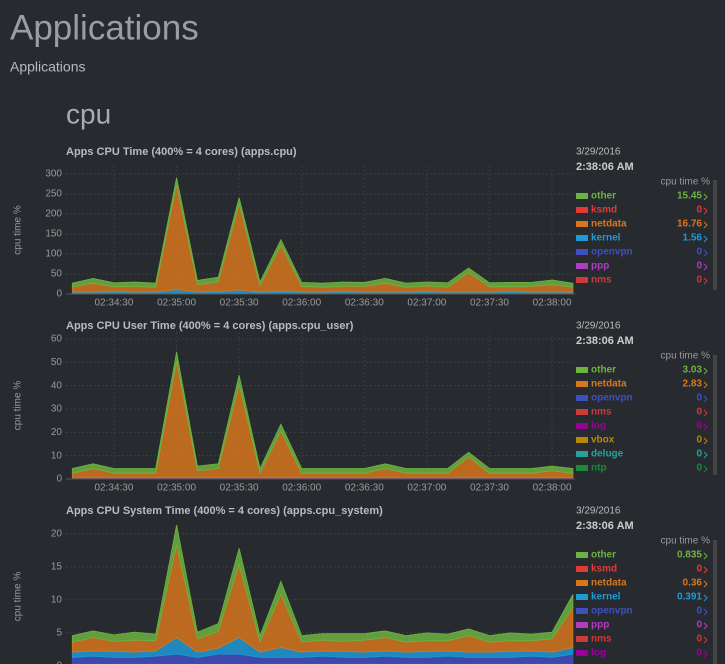 This screenshot has width=725, height=664. Describe the element at coordinates (57, 566) in the screenshot. I see `y-tick-label: 15` at that location.